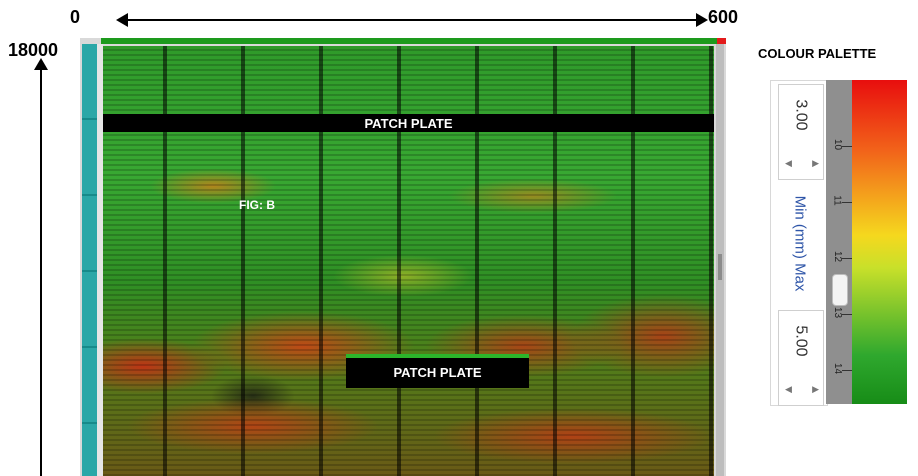 The width and height of the screenshot is (918, 476). What do you see at coordinates (838, 368) in the screenshot?
I see `scale-tick-label: 14` at bounding box center [838, 368].